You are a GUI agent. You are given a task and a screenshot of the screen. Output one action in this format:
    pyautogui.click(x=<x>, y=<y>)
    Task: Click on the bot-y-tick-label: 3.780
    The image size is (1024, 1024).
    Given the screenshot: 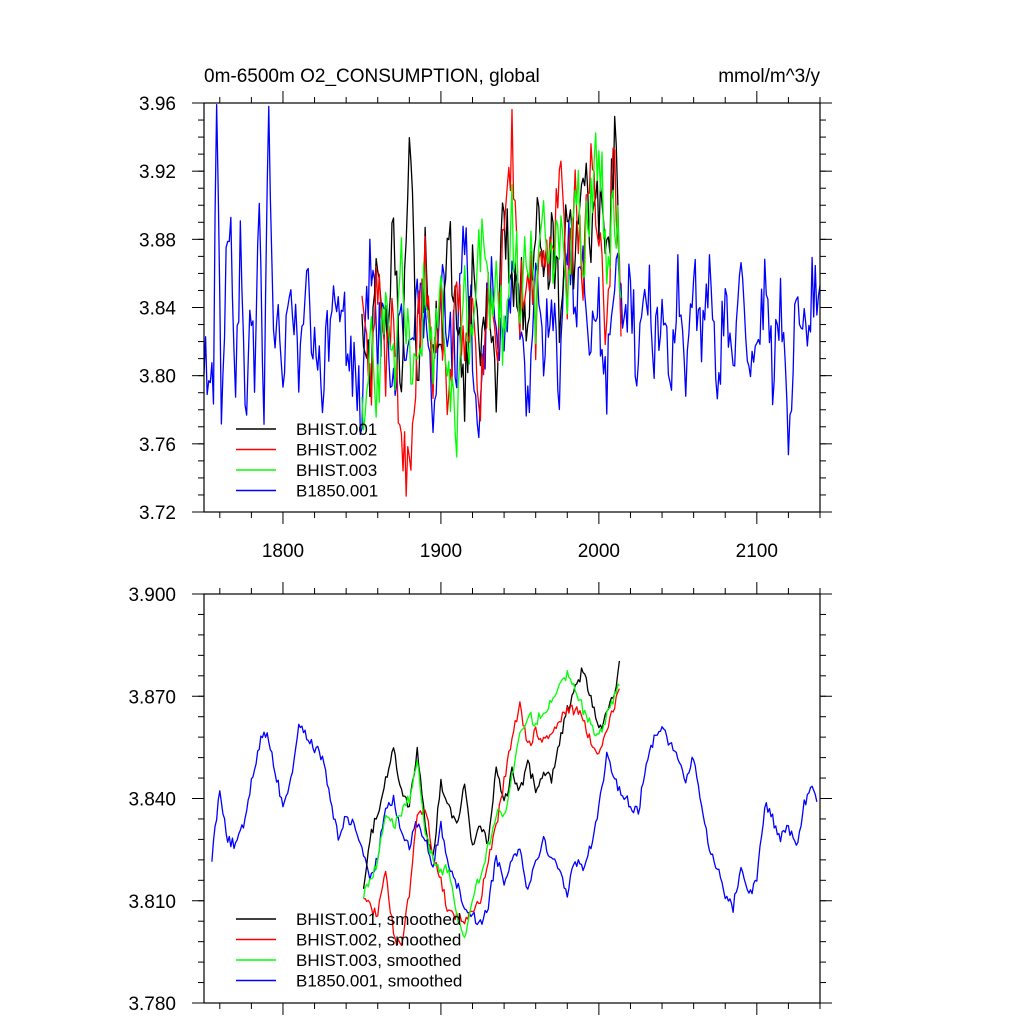 What is the action you would take?
    pyautogui.click(x=152, y=1004)
    